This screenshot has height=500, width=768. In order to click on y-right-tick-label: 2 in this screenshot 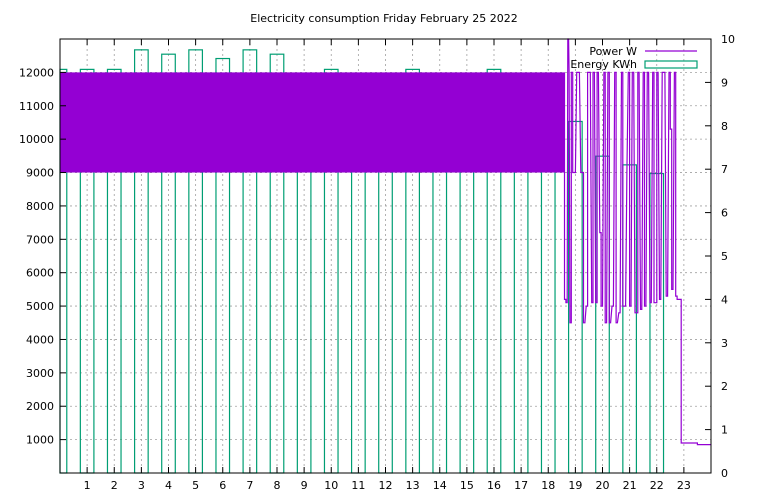, I will do `click(724, 386)`.